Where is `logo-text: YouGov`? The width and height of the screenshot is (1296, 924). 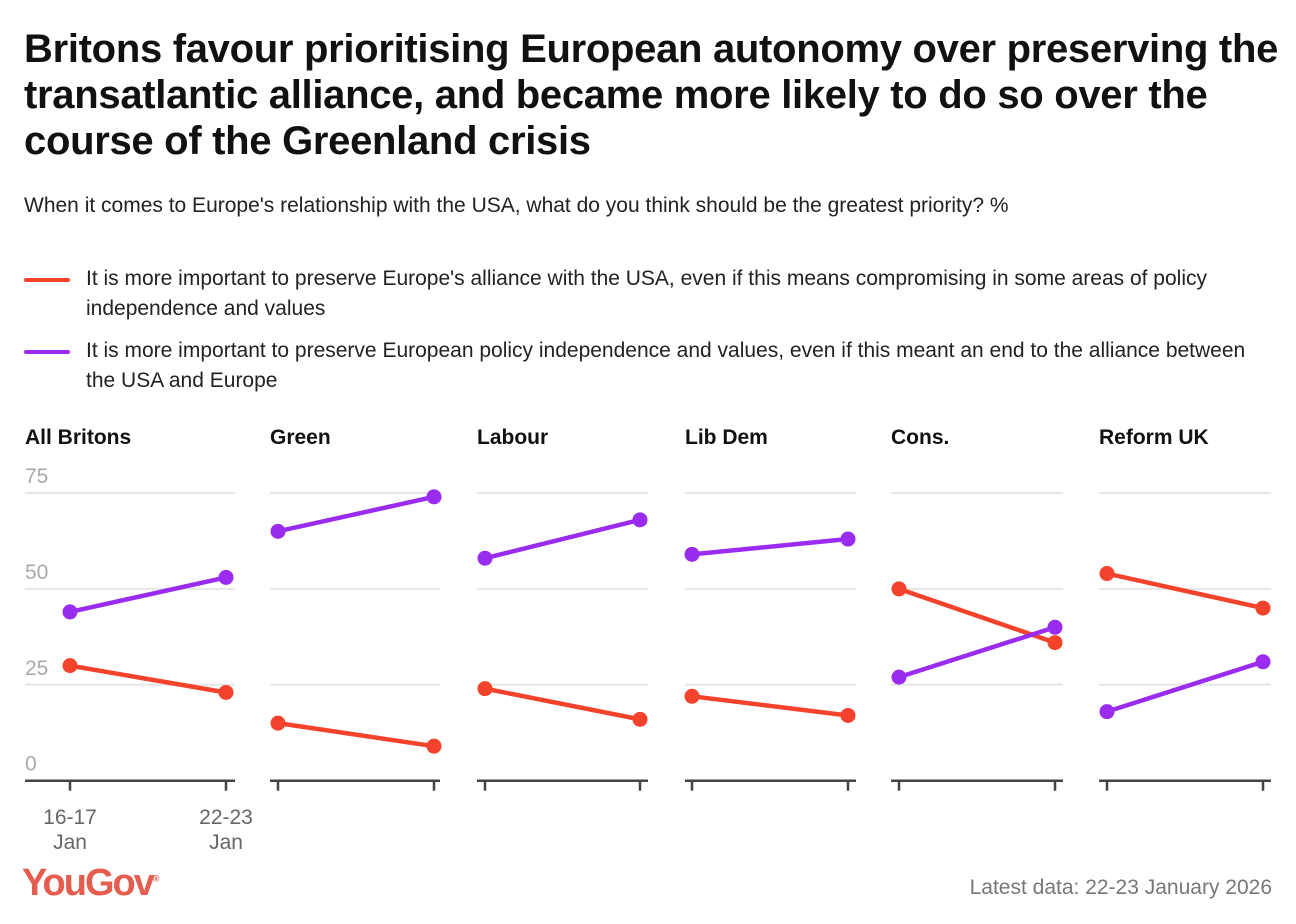
logo-text: YouGov is located at coordinates (88, 883).